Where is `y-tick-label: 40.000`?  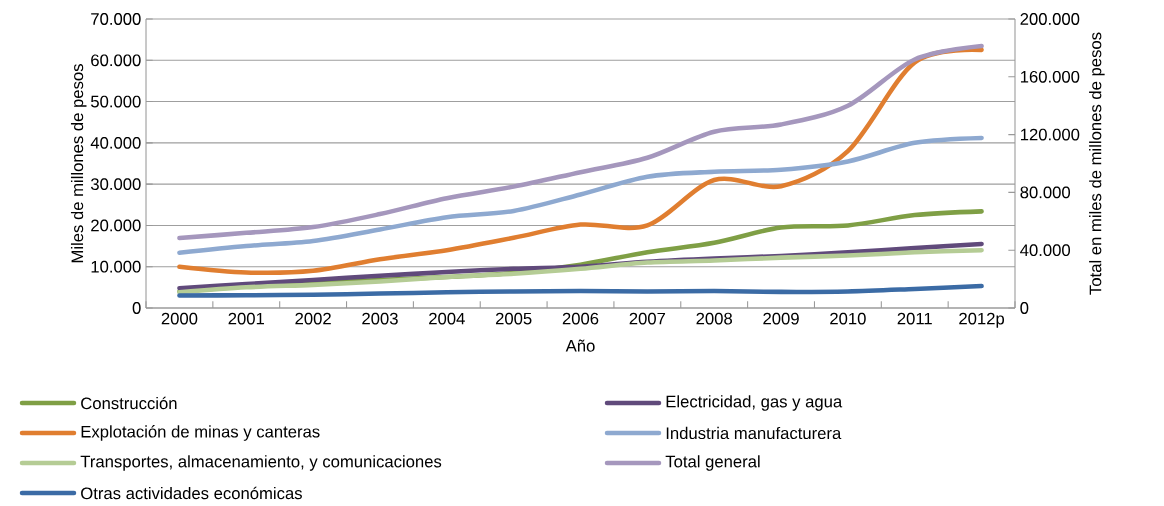 y-tick-label: 40.000 is located at coordinates (115, 142).